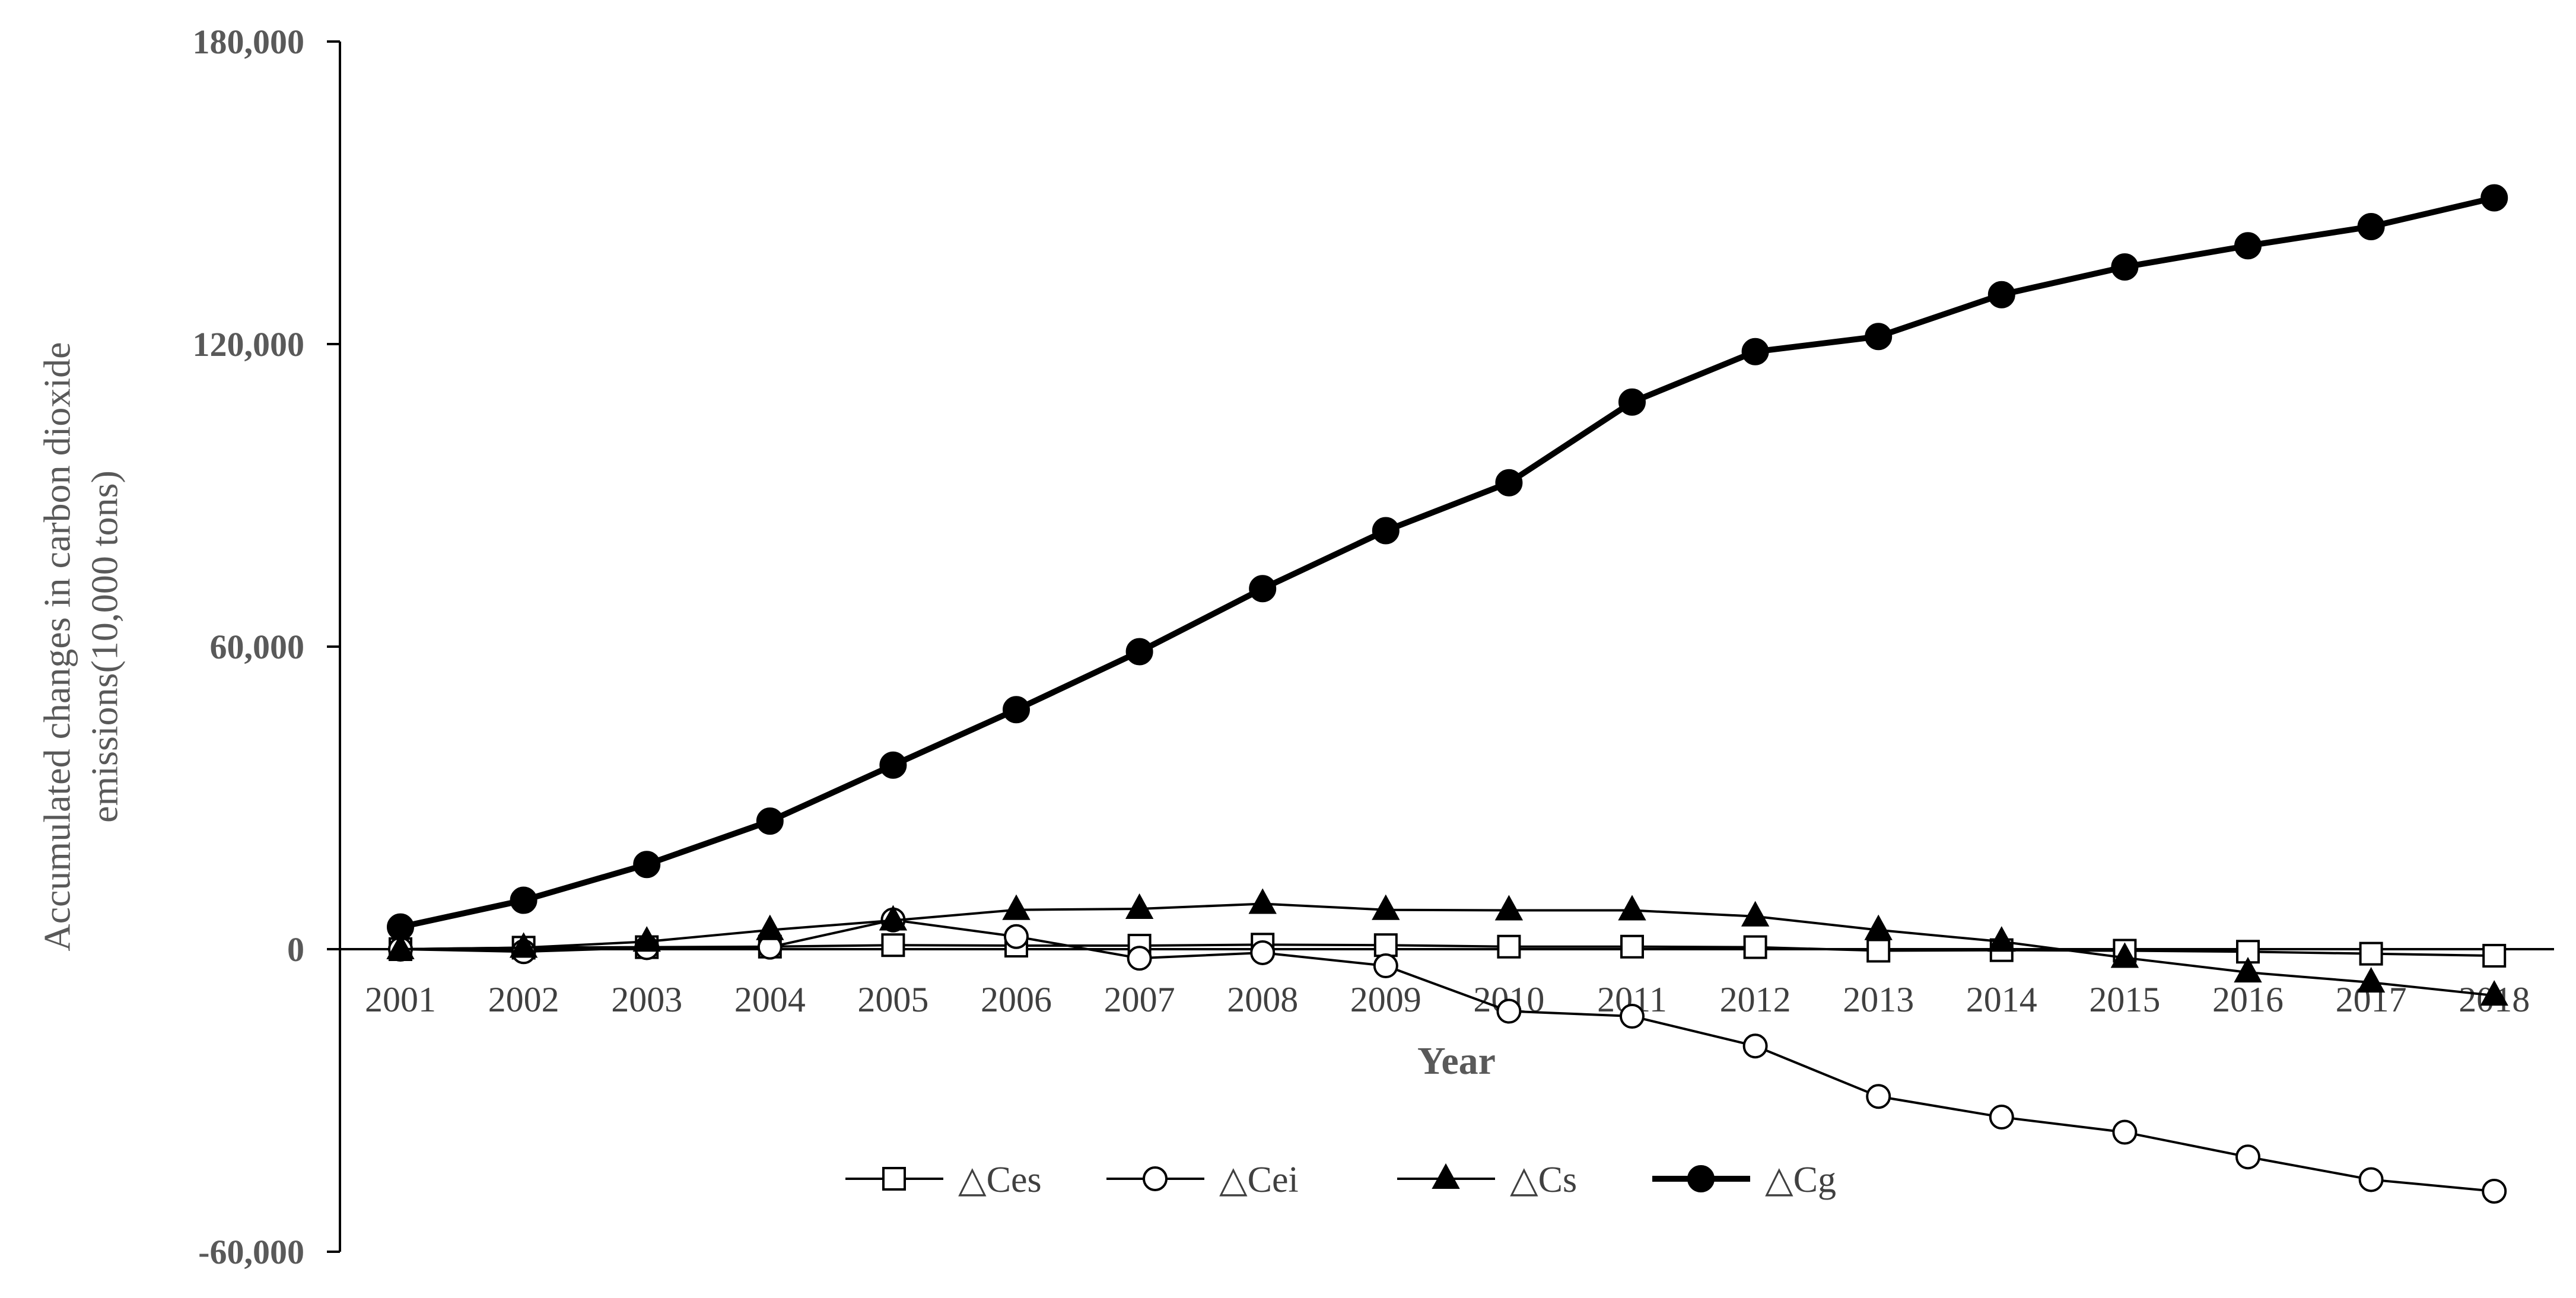 The image size is (2576, 1298). Describe the element at coordinates (1262, 999) in the screenshot. I see `x-tick-label: 2008` at that location.